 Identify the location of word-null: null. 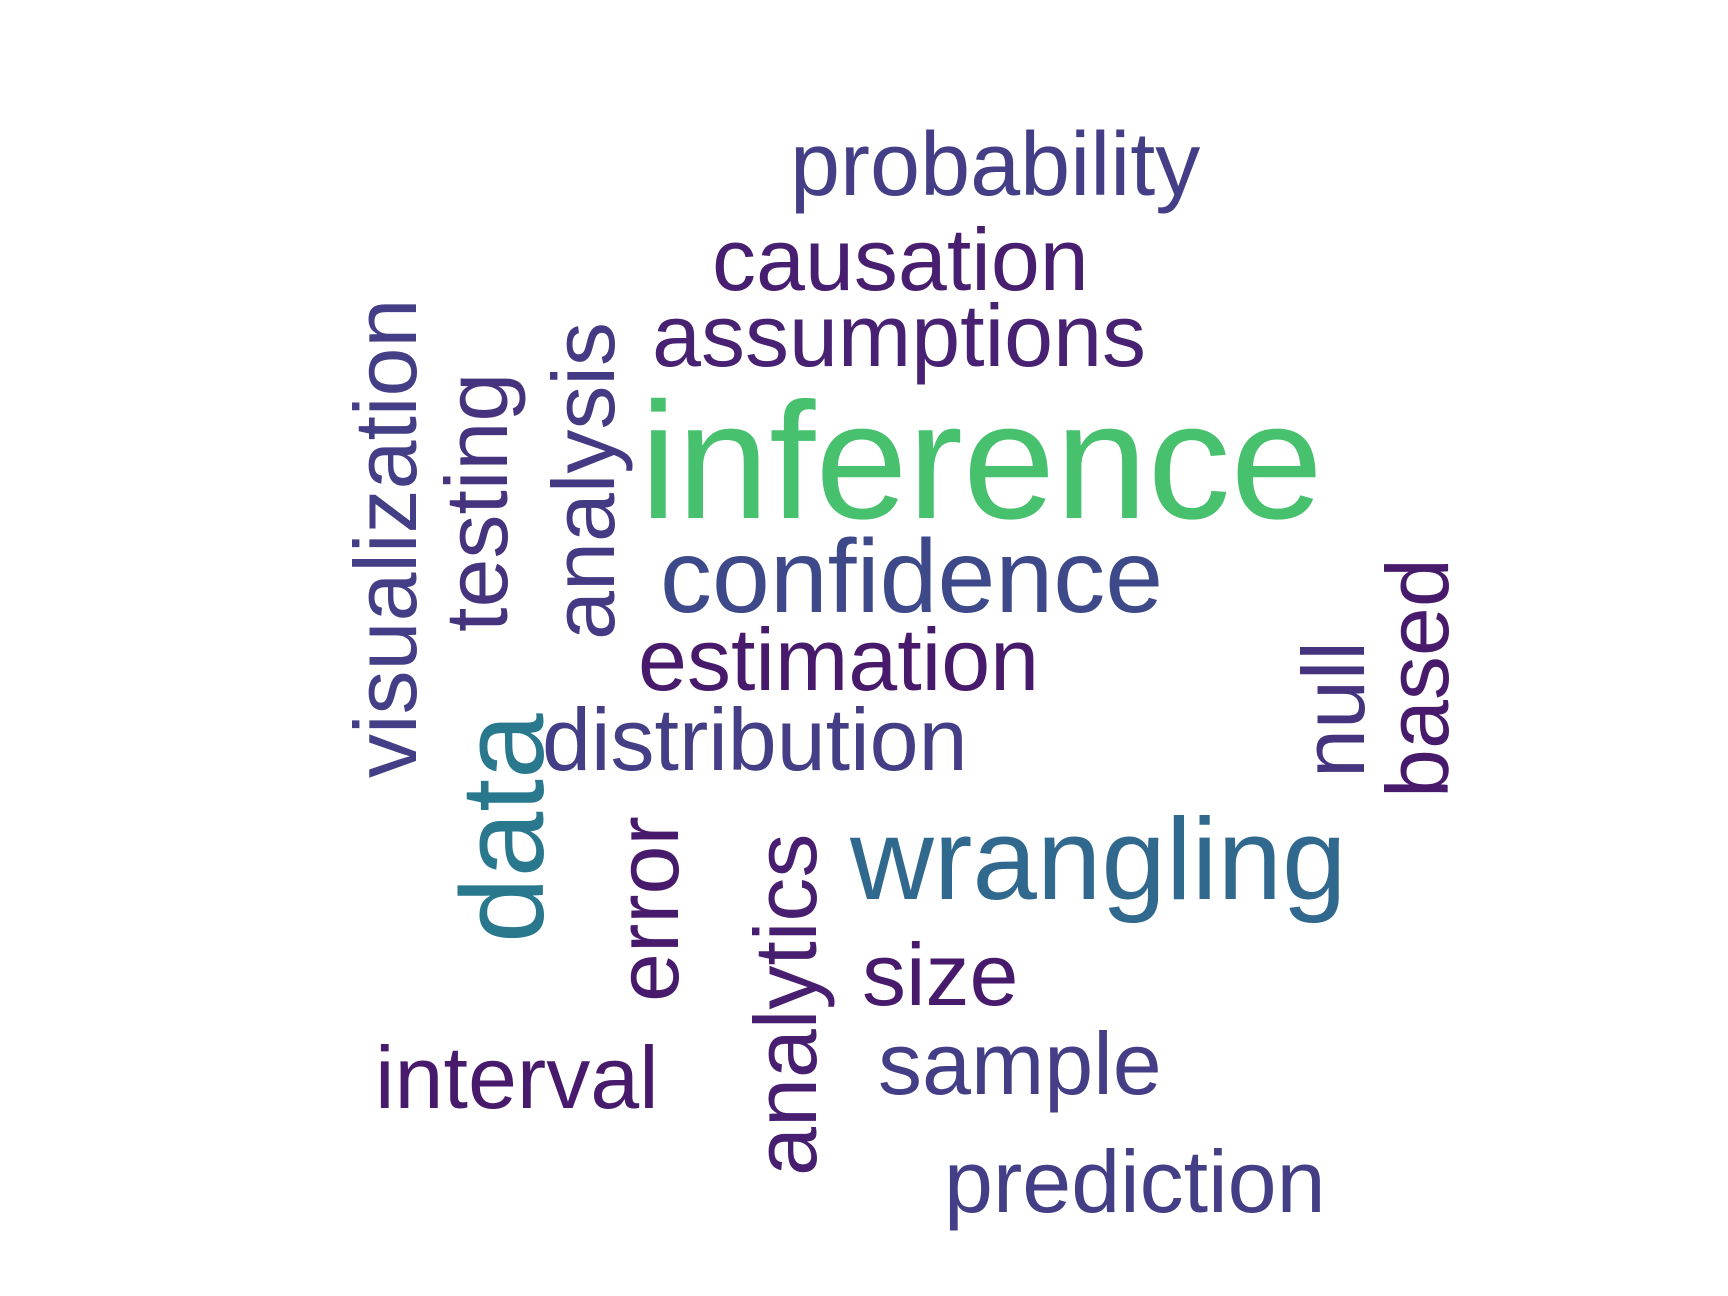
(1333, 709).